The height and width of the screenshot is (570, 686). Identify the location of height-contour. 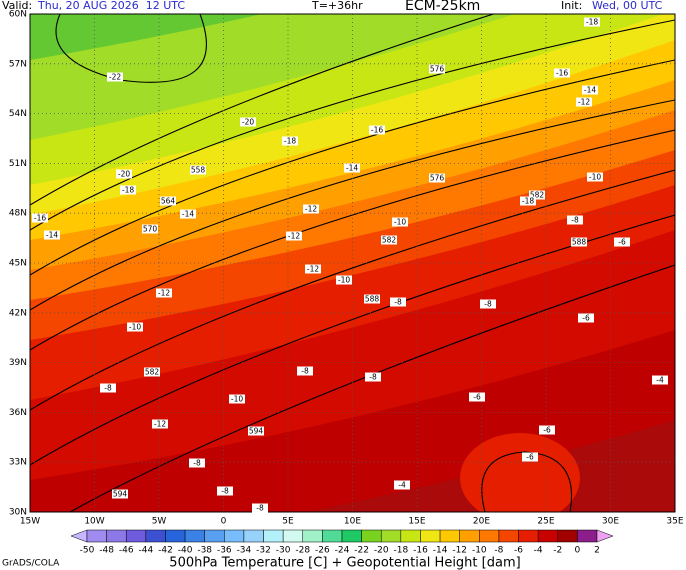
(527, 481).